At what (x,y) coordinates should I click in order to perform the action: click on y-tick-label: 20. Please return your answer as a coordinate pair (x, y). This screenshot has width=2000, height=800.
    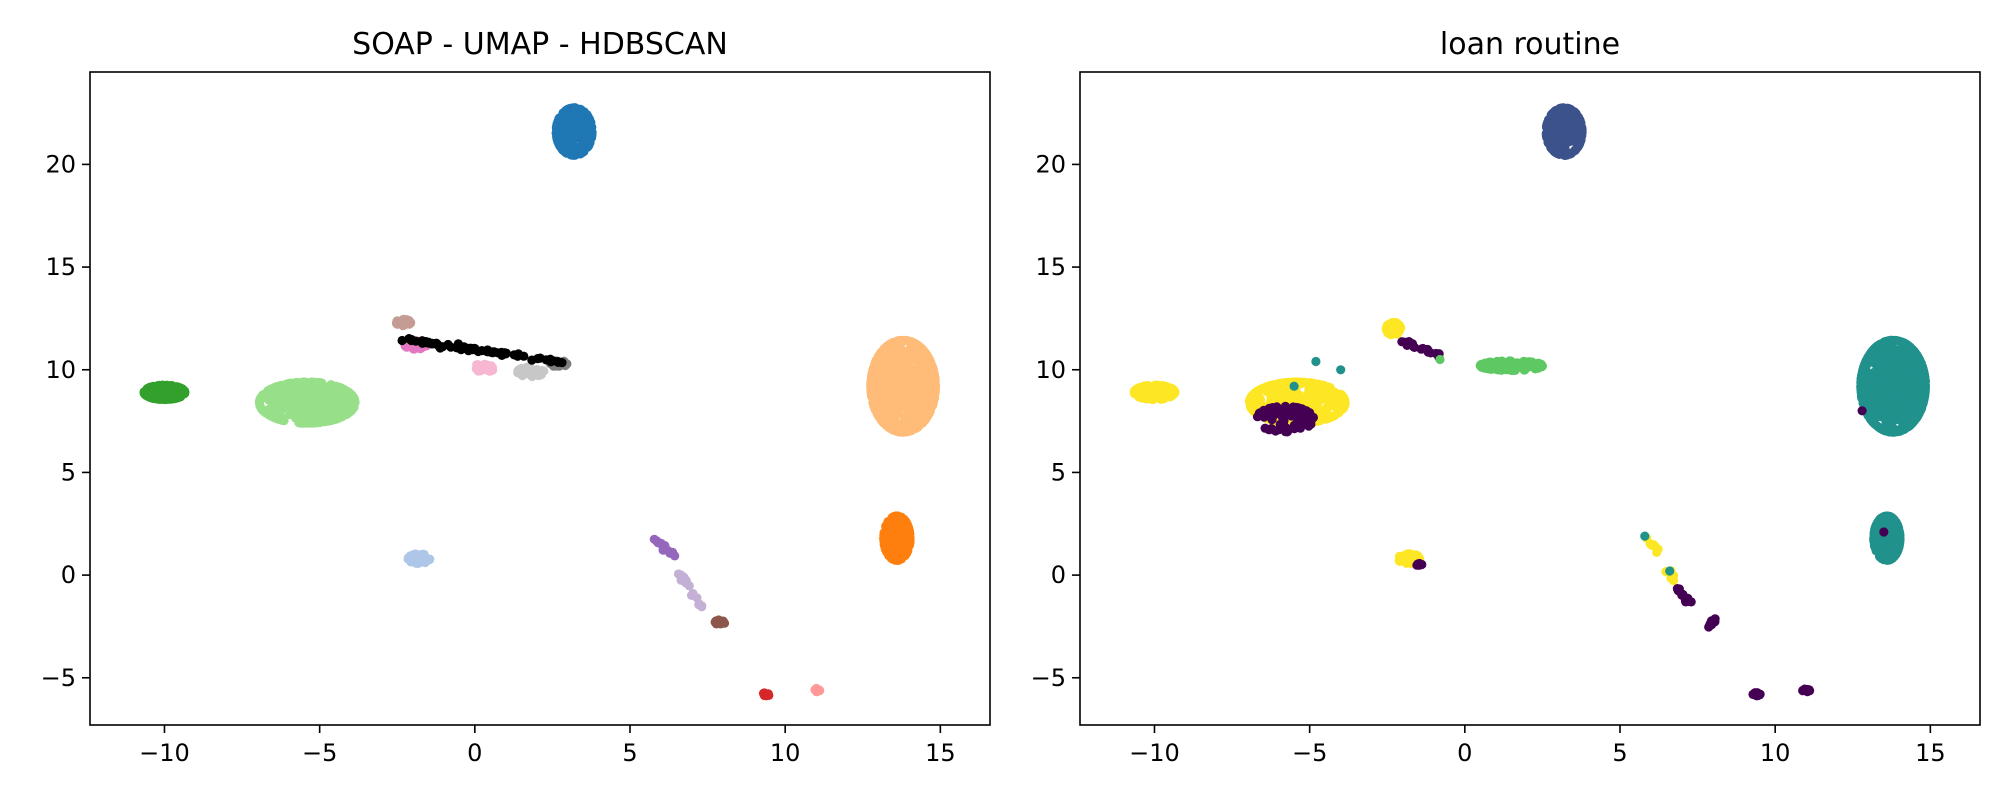
    Looking at the image, I should click on (60, 164).